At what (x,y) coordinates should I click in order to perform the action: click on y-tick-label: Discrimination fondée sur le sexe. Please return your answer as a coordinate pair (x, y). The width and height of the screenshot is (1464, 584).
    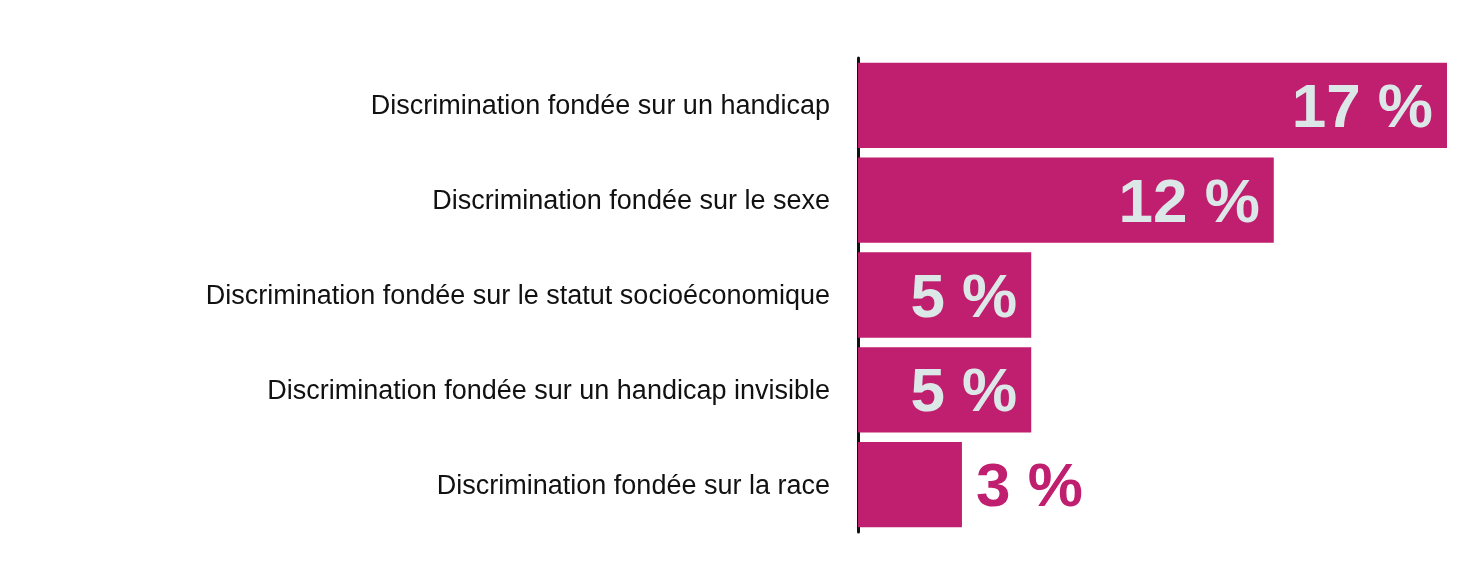
    Looking at the image, I should click on (631, 200).